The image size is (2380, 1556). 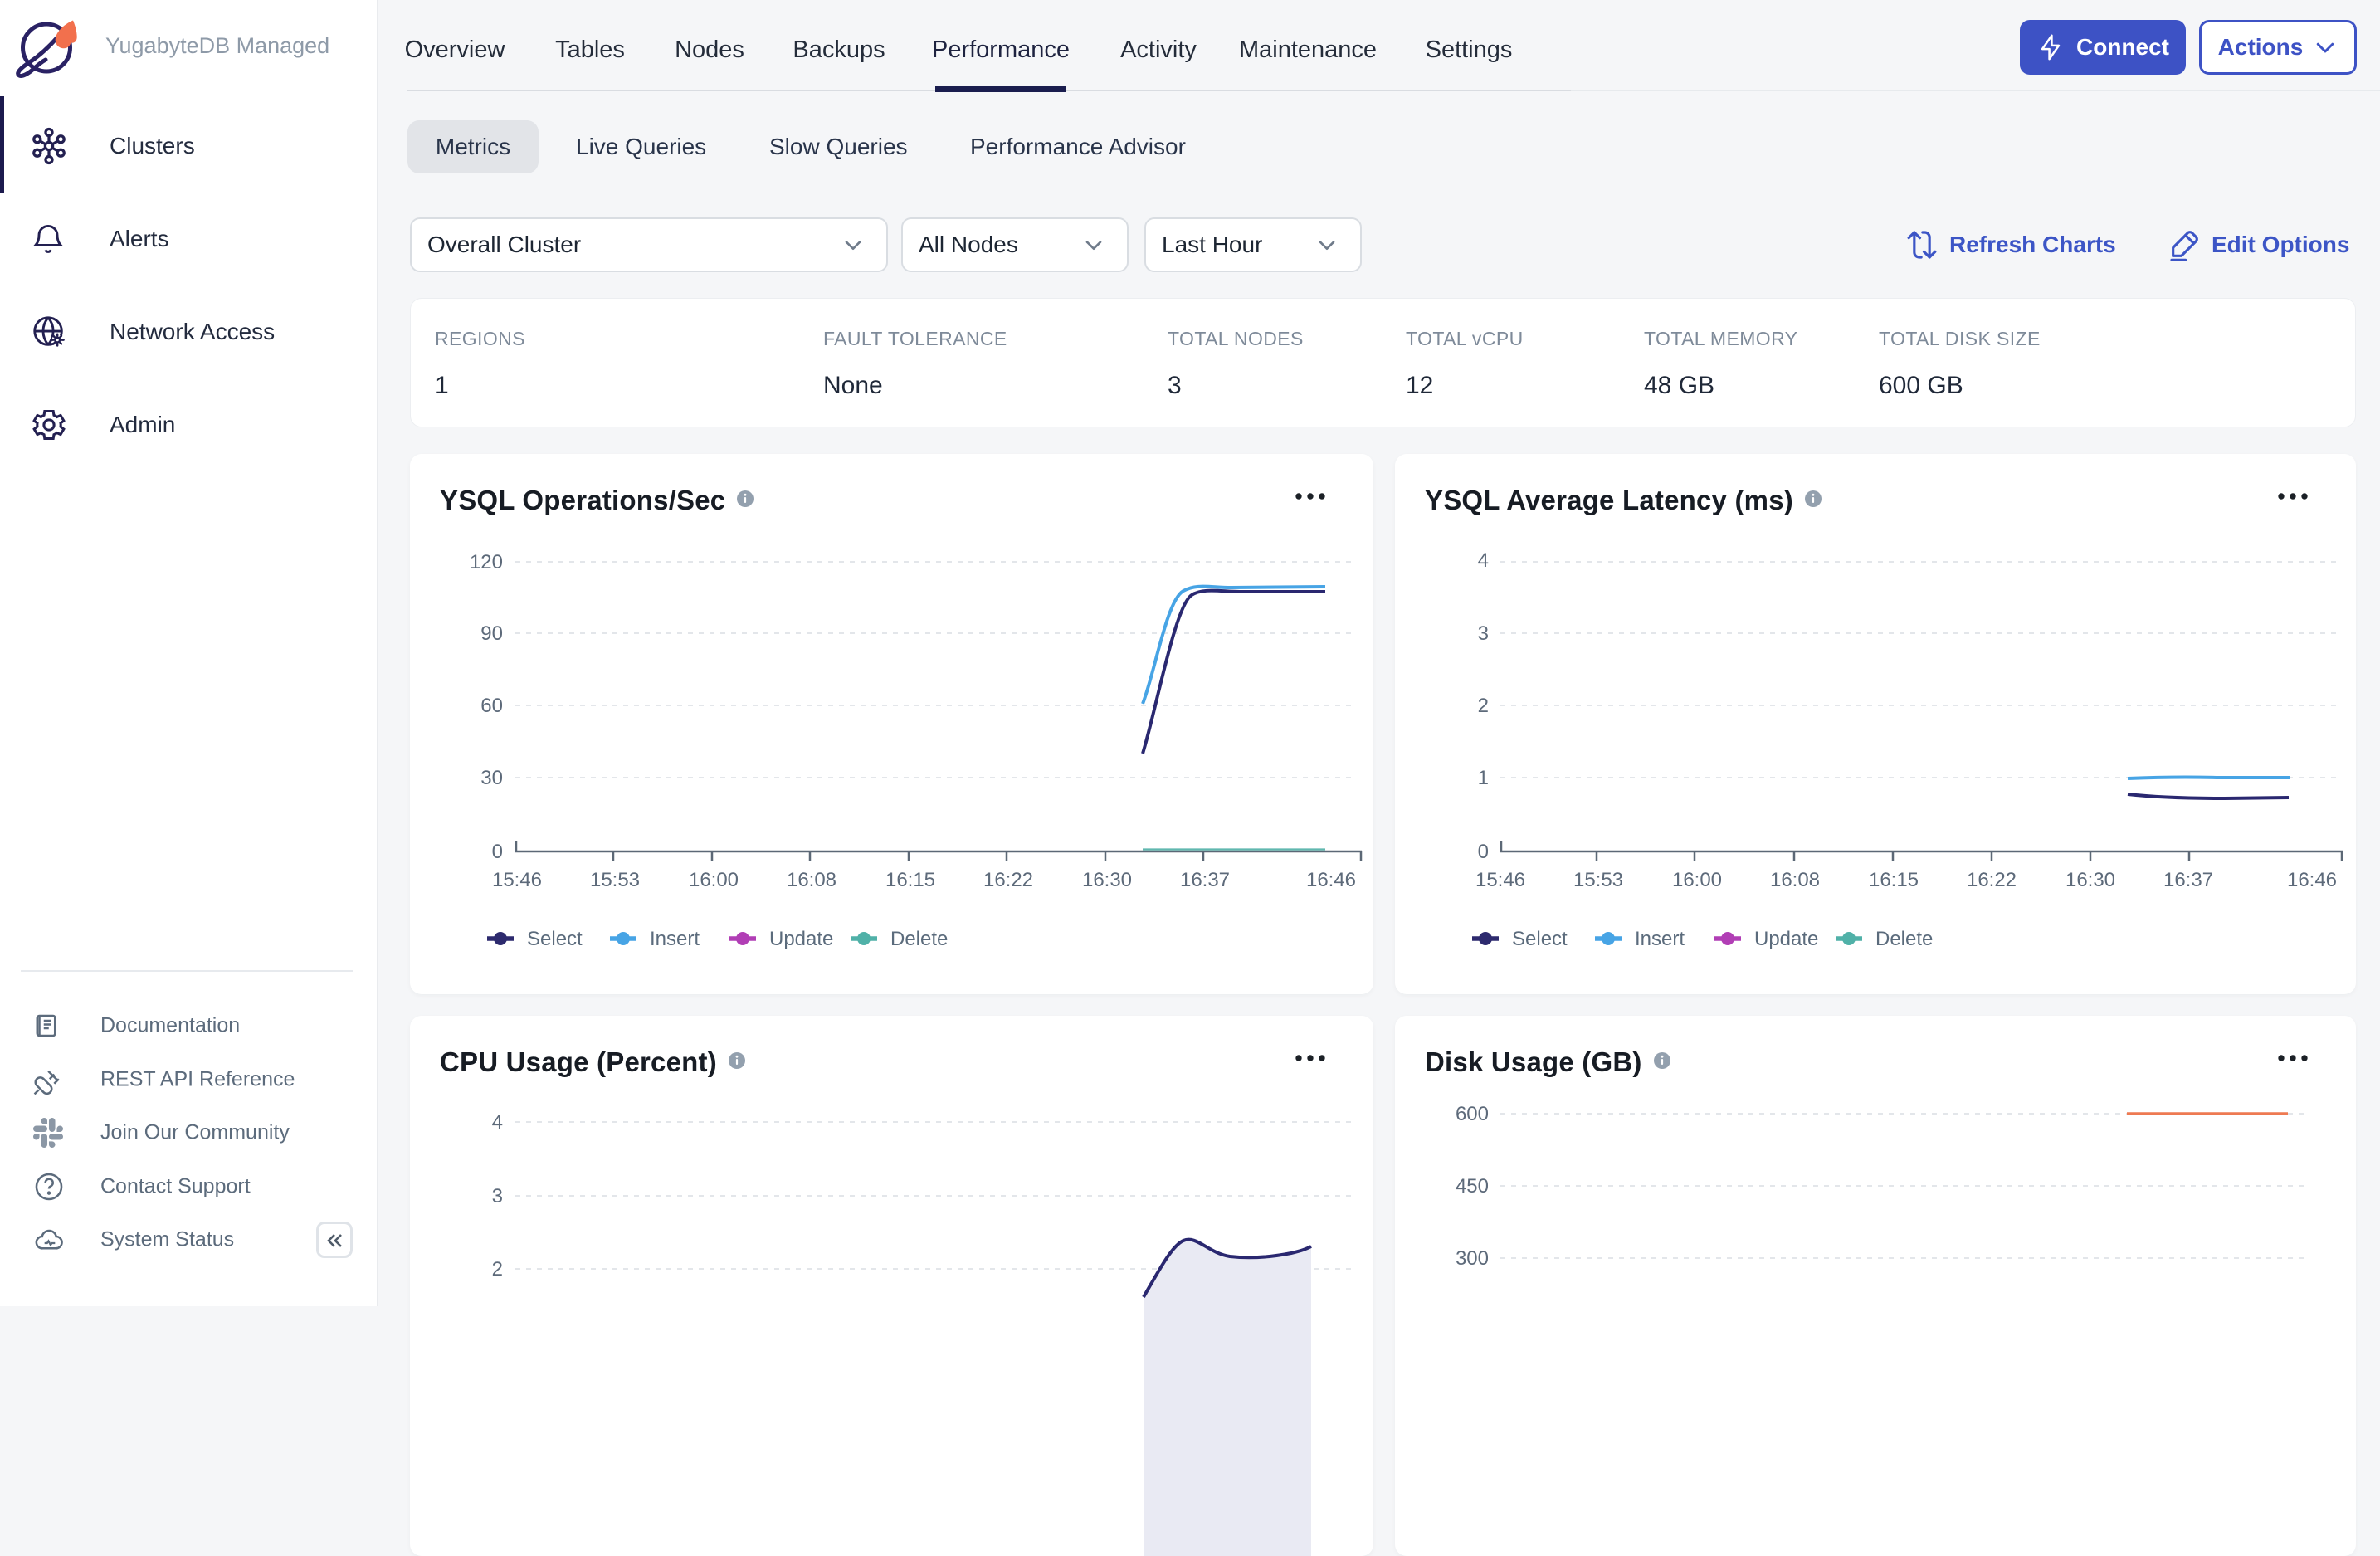 I want to click on svg-text: 450, so click(x=1472, y=1186).